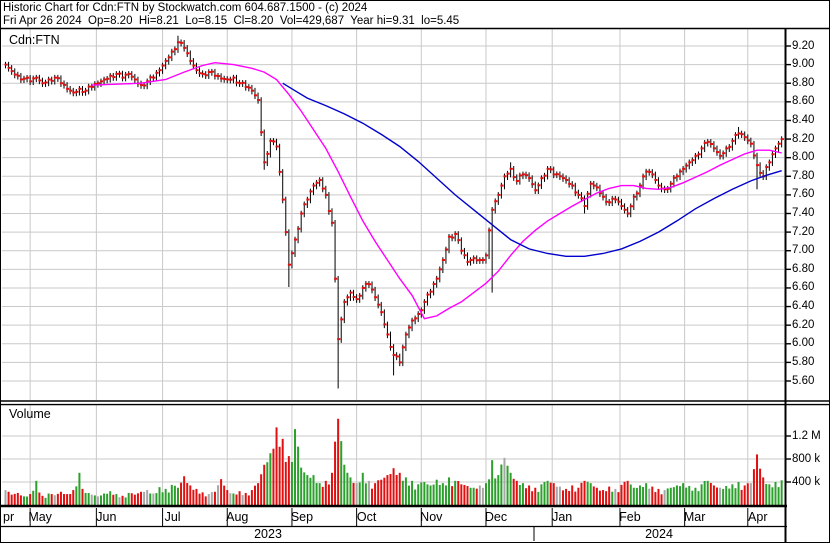 The image size is (830, 543). What do you see at coordinates (803, 268) in the screenshot?
I see `price-axis-label: 6.80` at bounding box center [803, 268].